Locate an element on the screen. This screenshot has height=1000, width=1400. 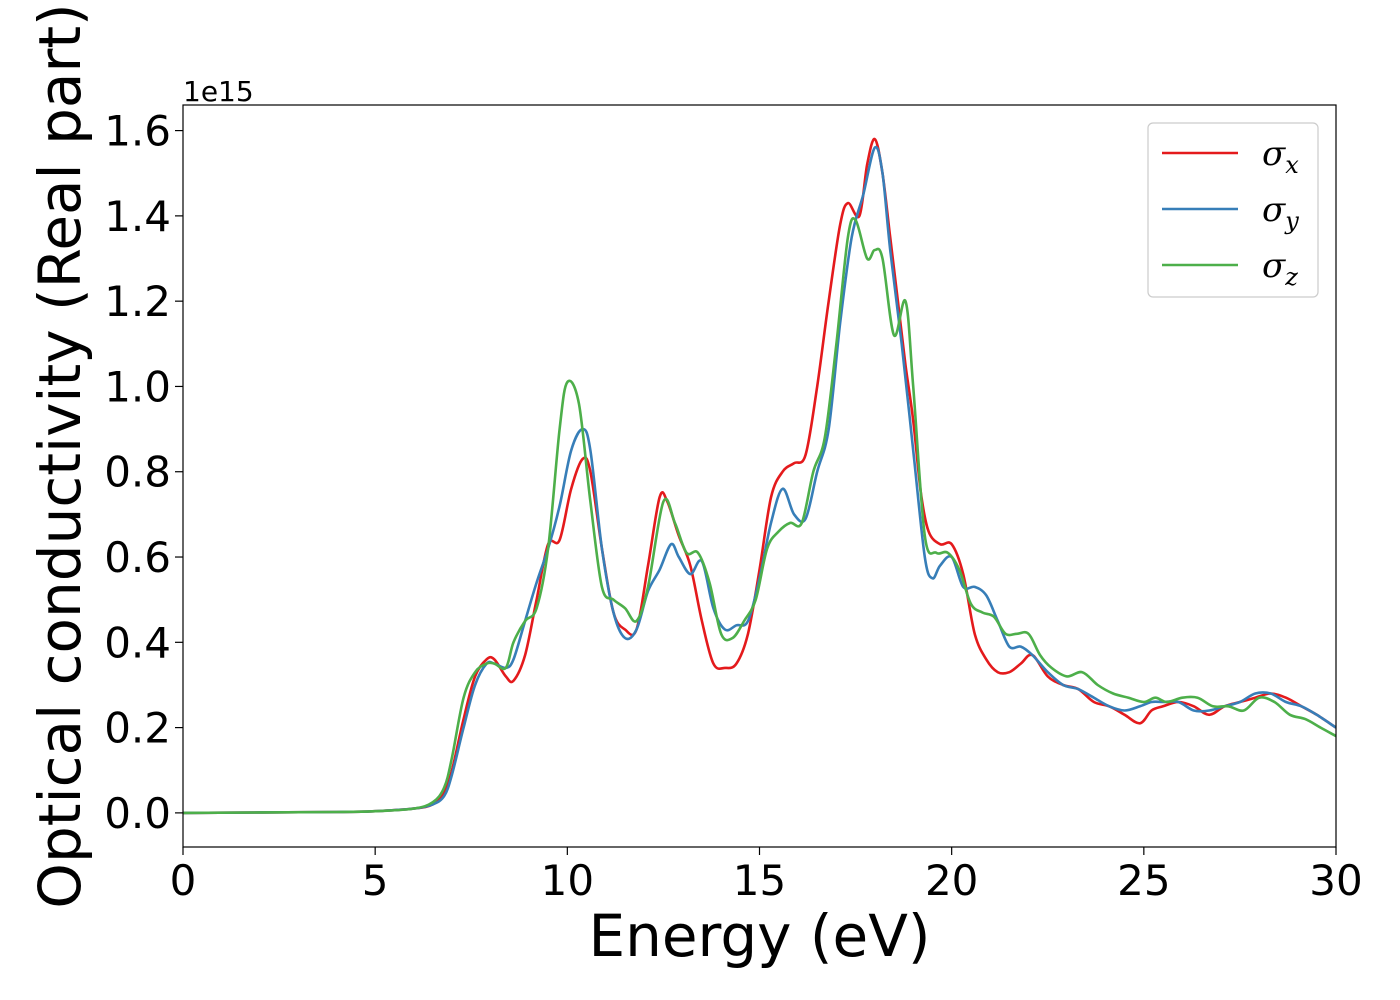
legend-label-subscript: z is located at coordinates (1291, 277).